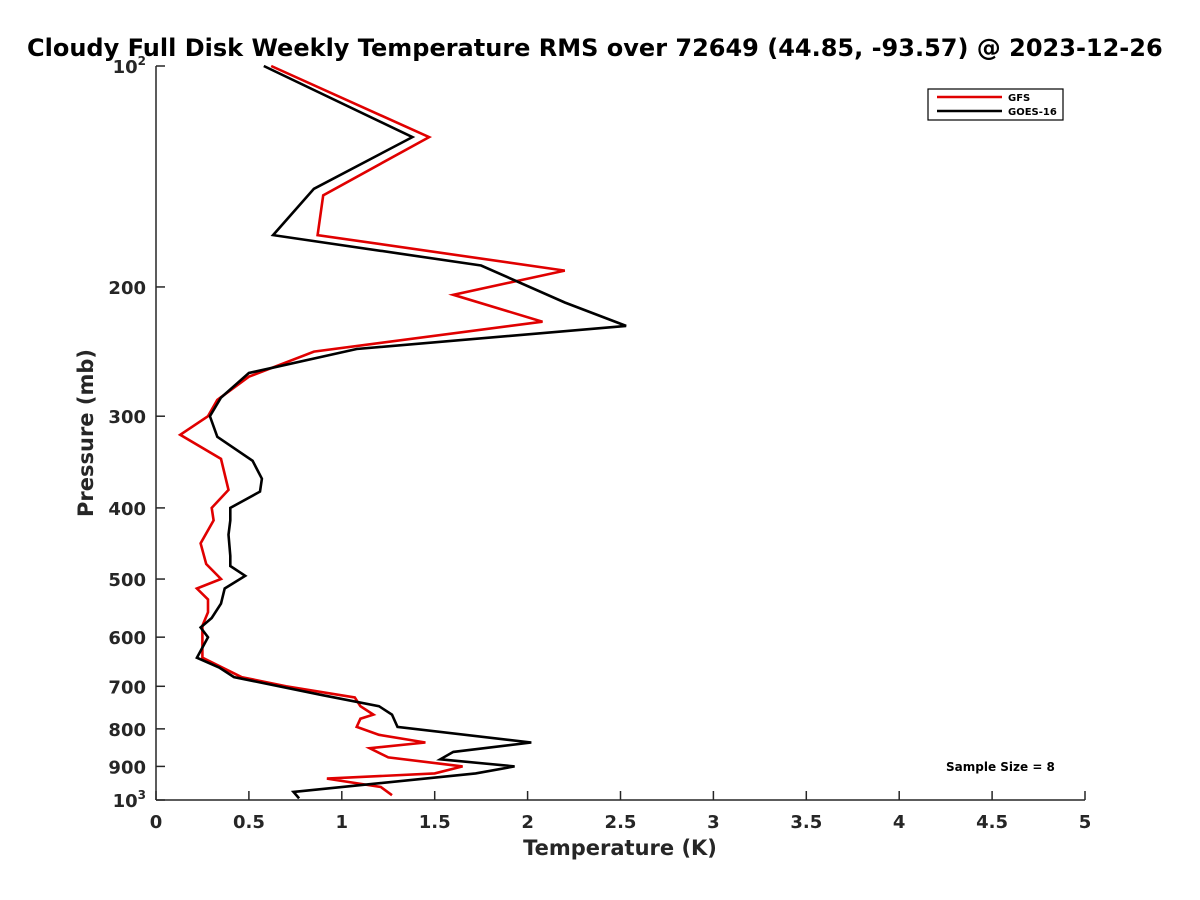 The image size is (1200, 900). I want to click on x-tick-label: 3, so click(713, 822).